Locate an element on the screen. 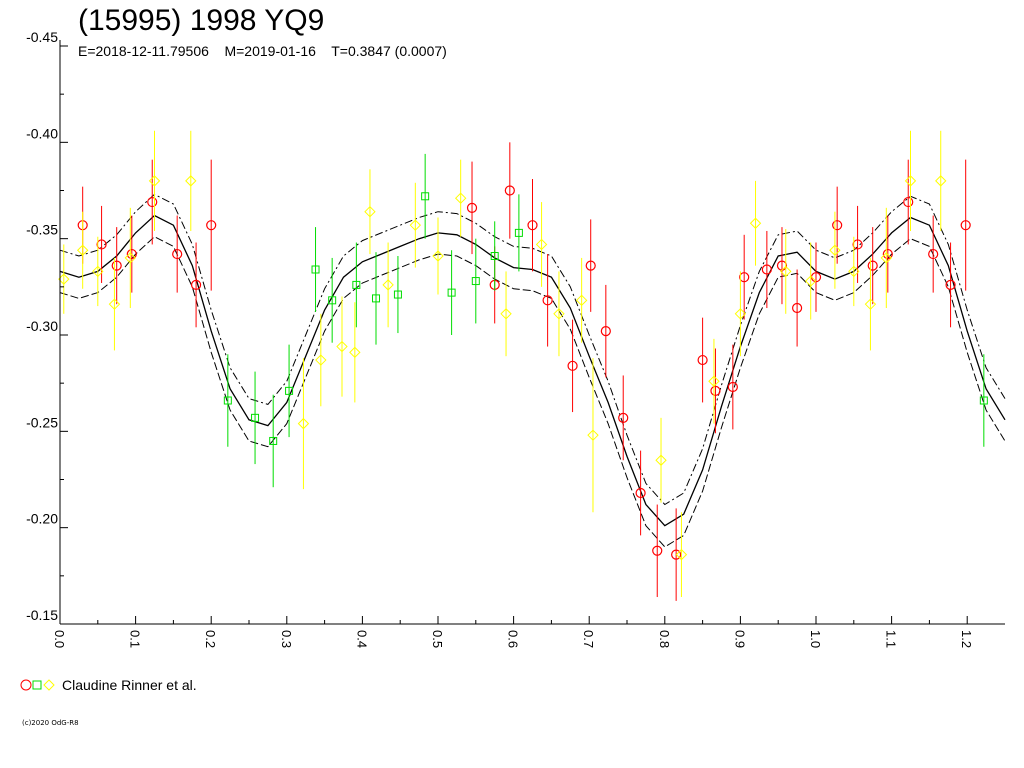 The height and width of the screenshot is (768, 1024). green-square-icon is located at coordinates (37, 685).